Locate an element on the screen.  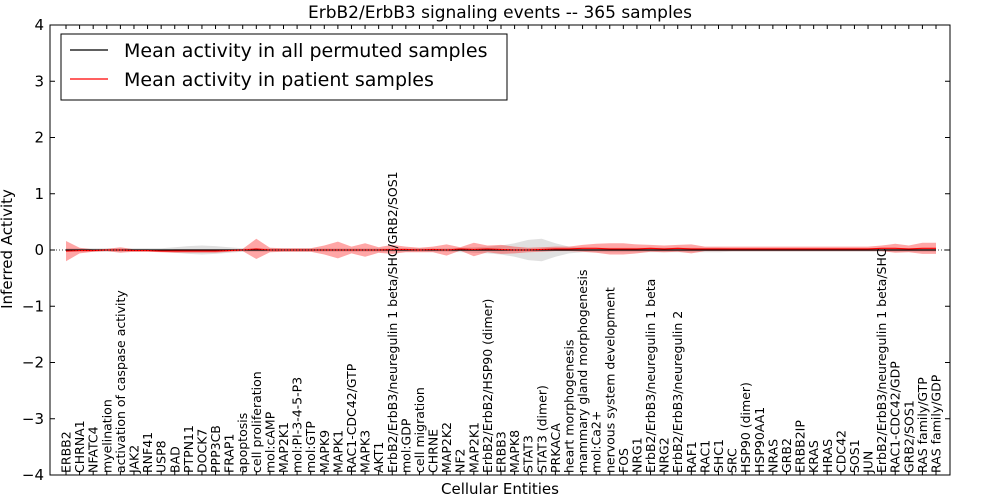
category-label: CHRNE is located at coordinates (433, 451).